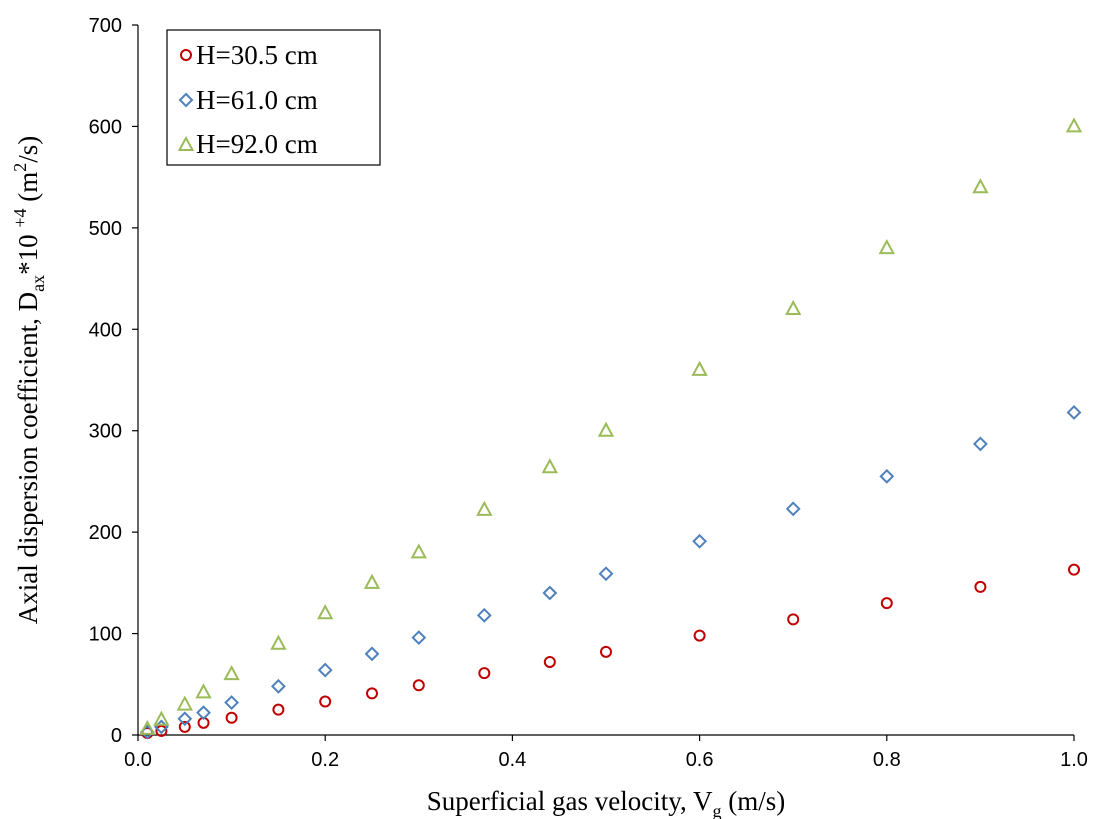 This screenshot has width=1094, height=819. I want to click on y-tick-label: 0, so click(116, 736).